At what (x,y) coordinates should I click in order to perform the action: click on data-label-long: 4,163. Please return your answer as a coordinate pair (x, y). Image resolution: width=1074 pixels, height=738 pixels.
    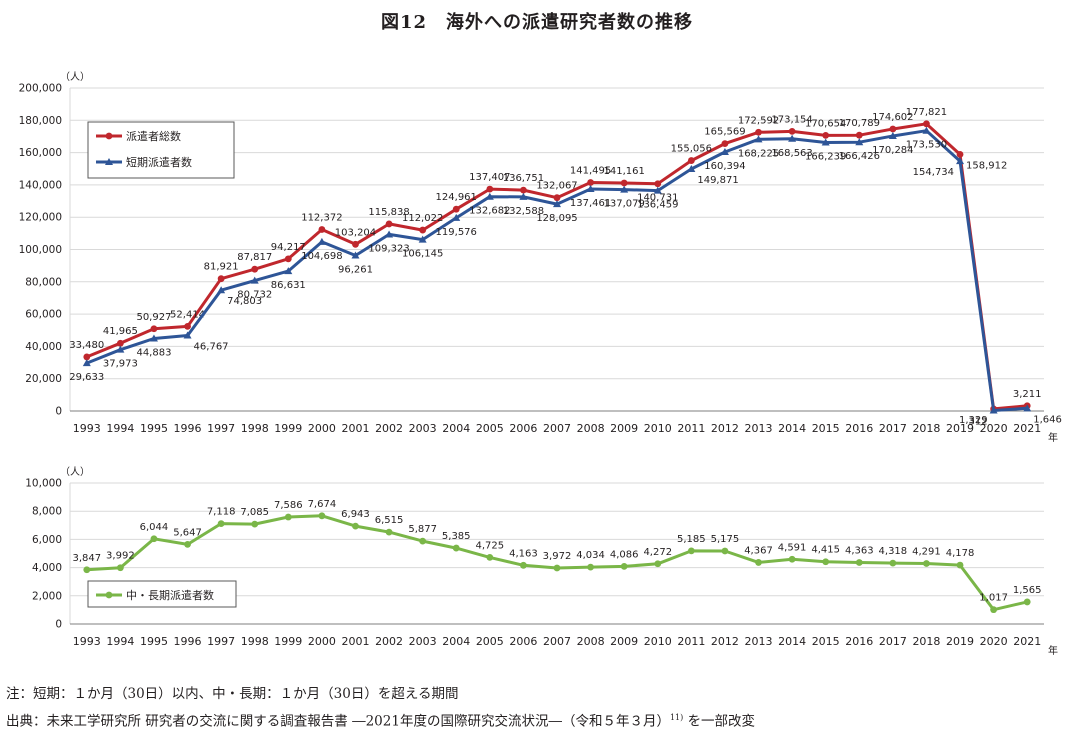
    Looking at the image, I should click on (523, 553).